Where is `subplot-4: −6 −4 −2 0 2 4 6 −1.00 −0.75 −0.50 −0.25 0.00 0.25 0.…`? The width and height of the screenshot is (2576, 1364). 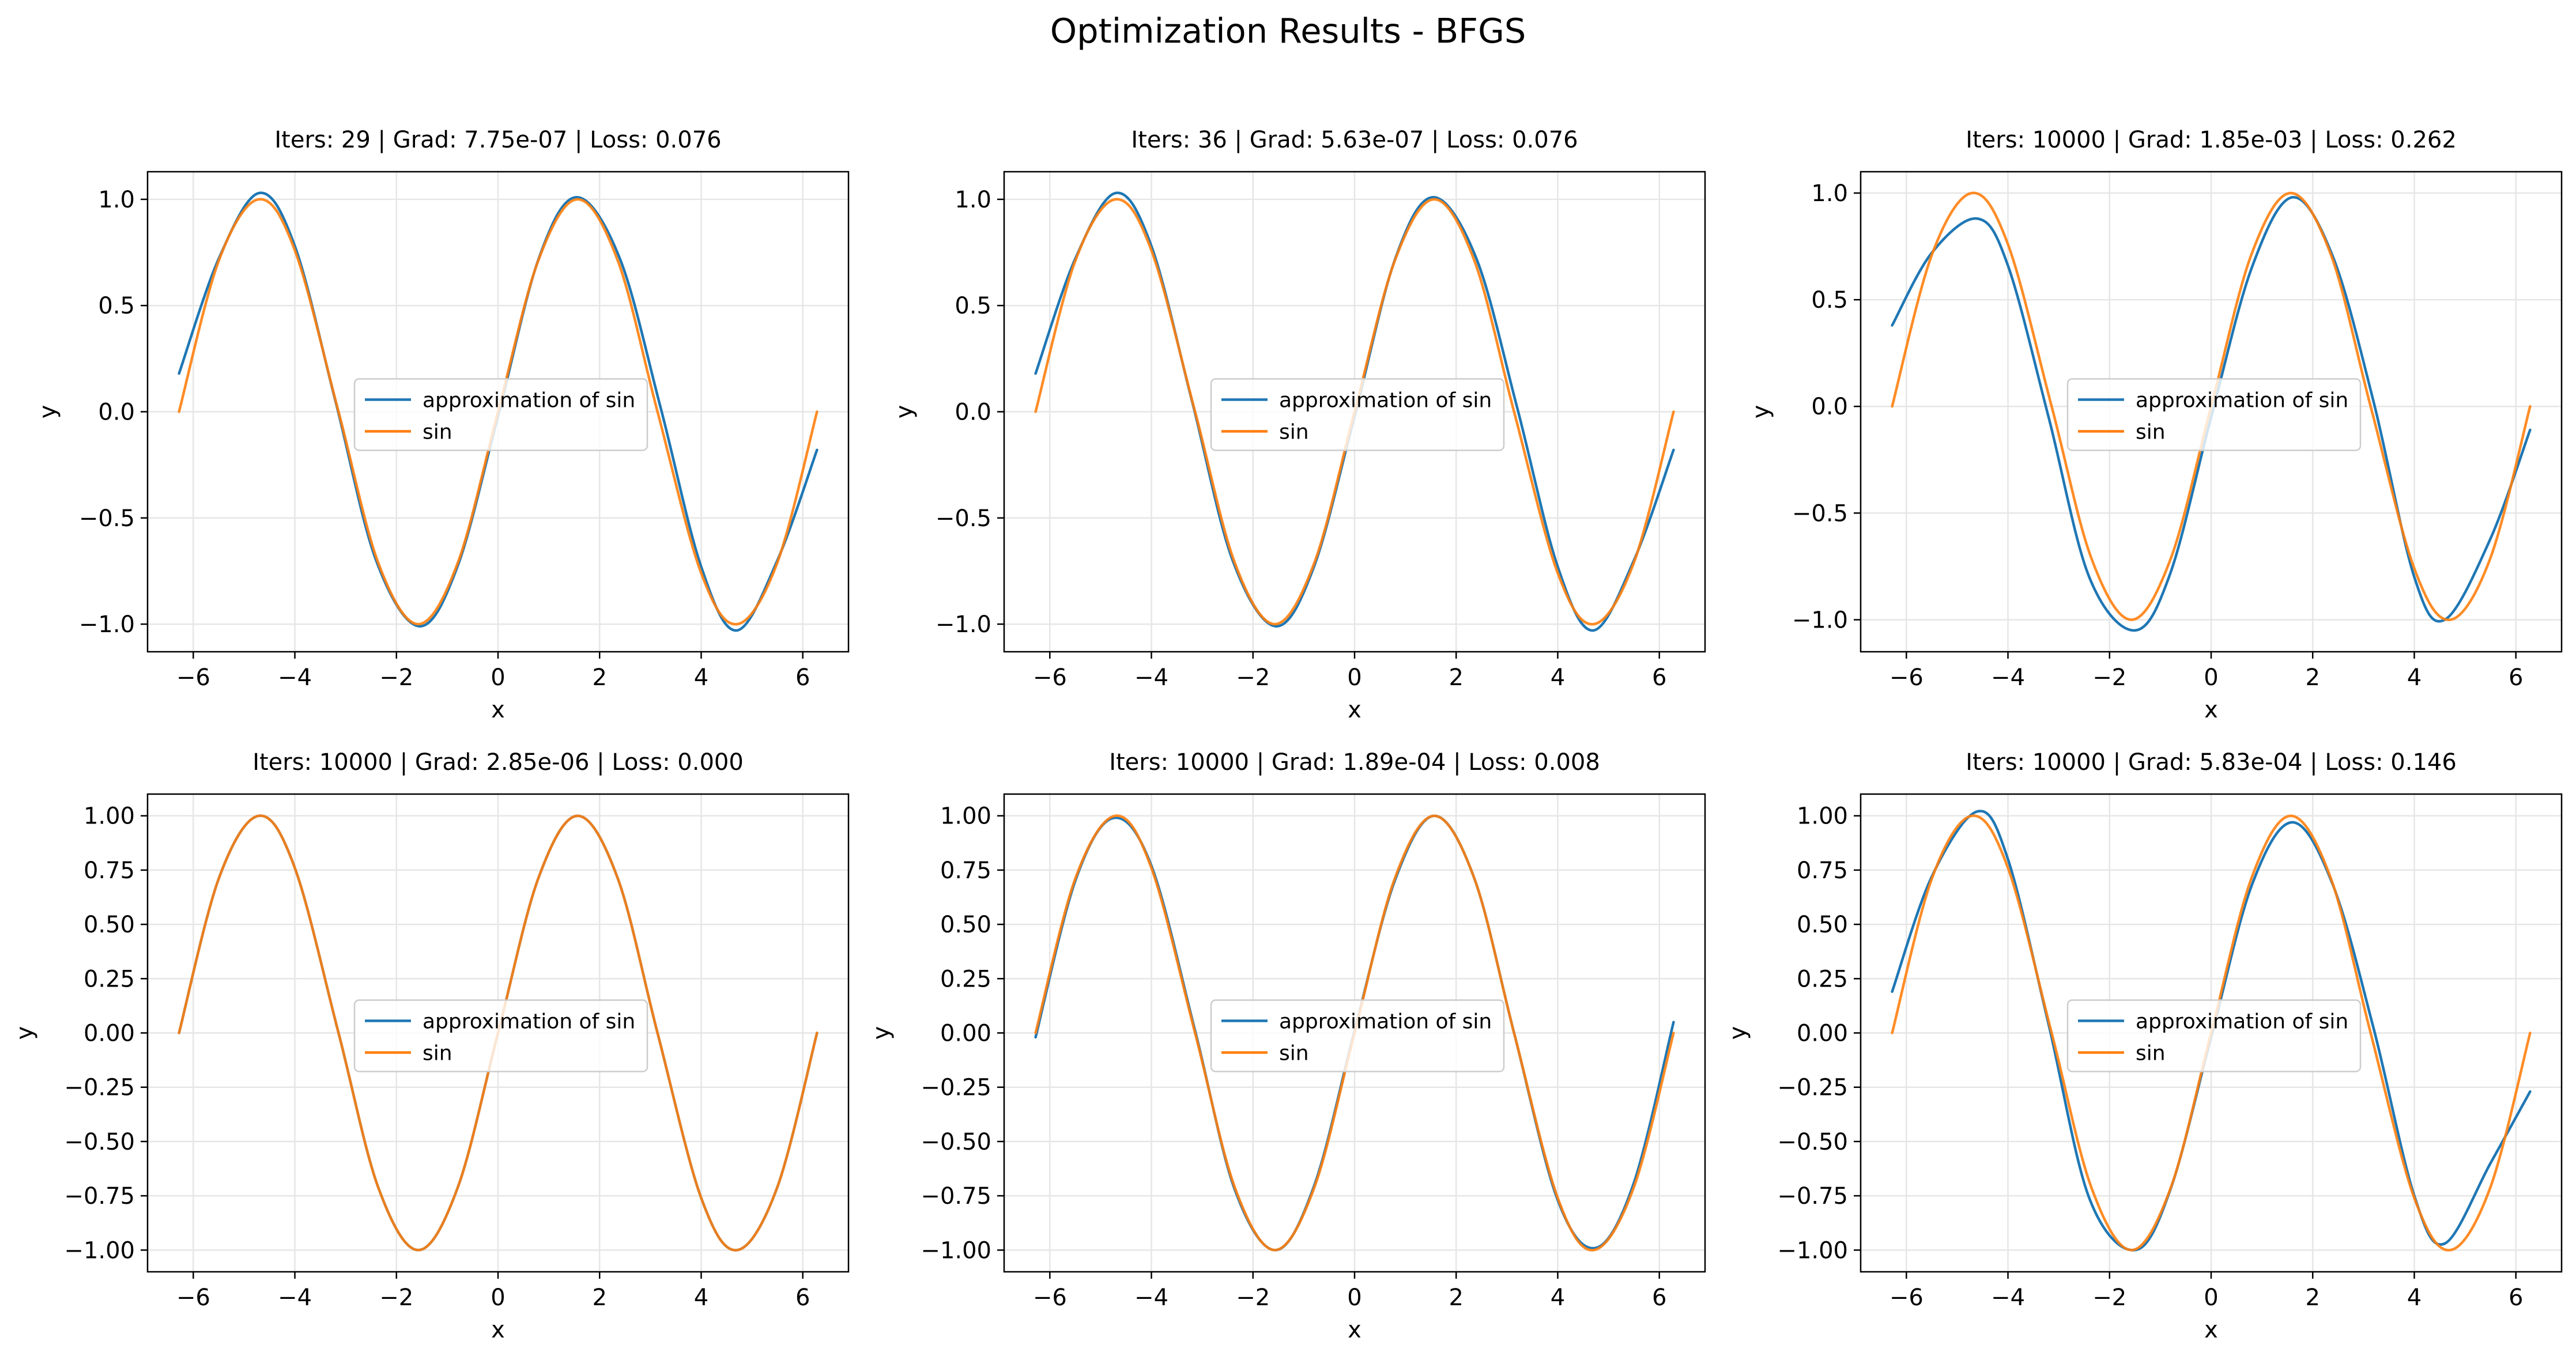 subplot-4: −6 −4 −2 0 2 4 6 −1.00 −0.75 −0.50 −0.25 0.00 0.25 0.… is located at coordinates (431, 1046).